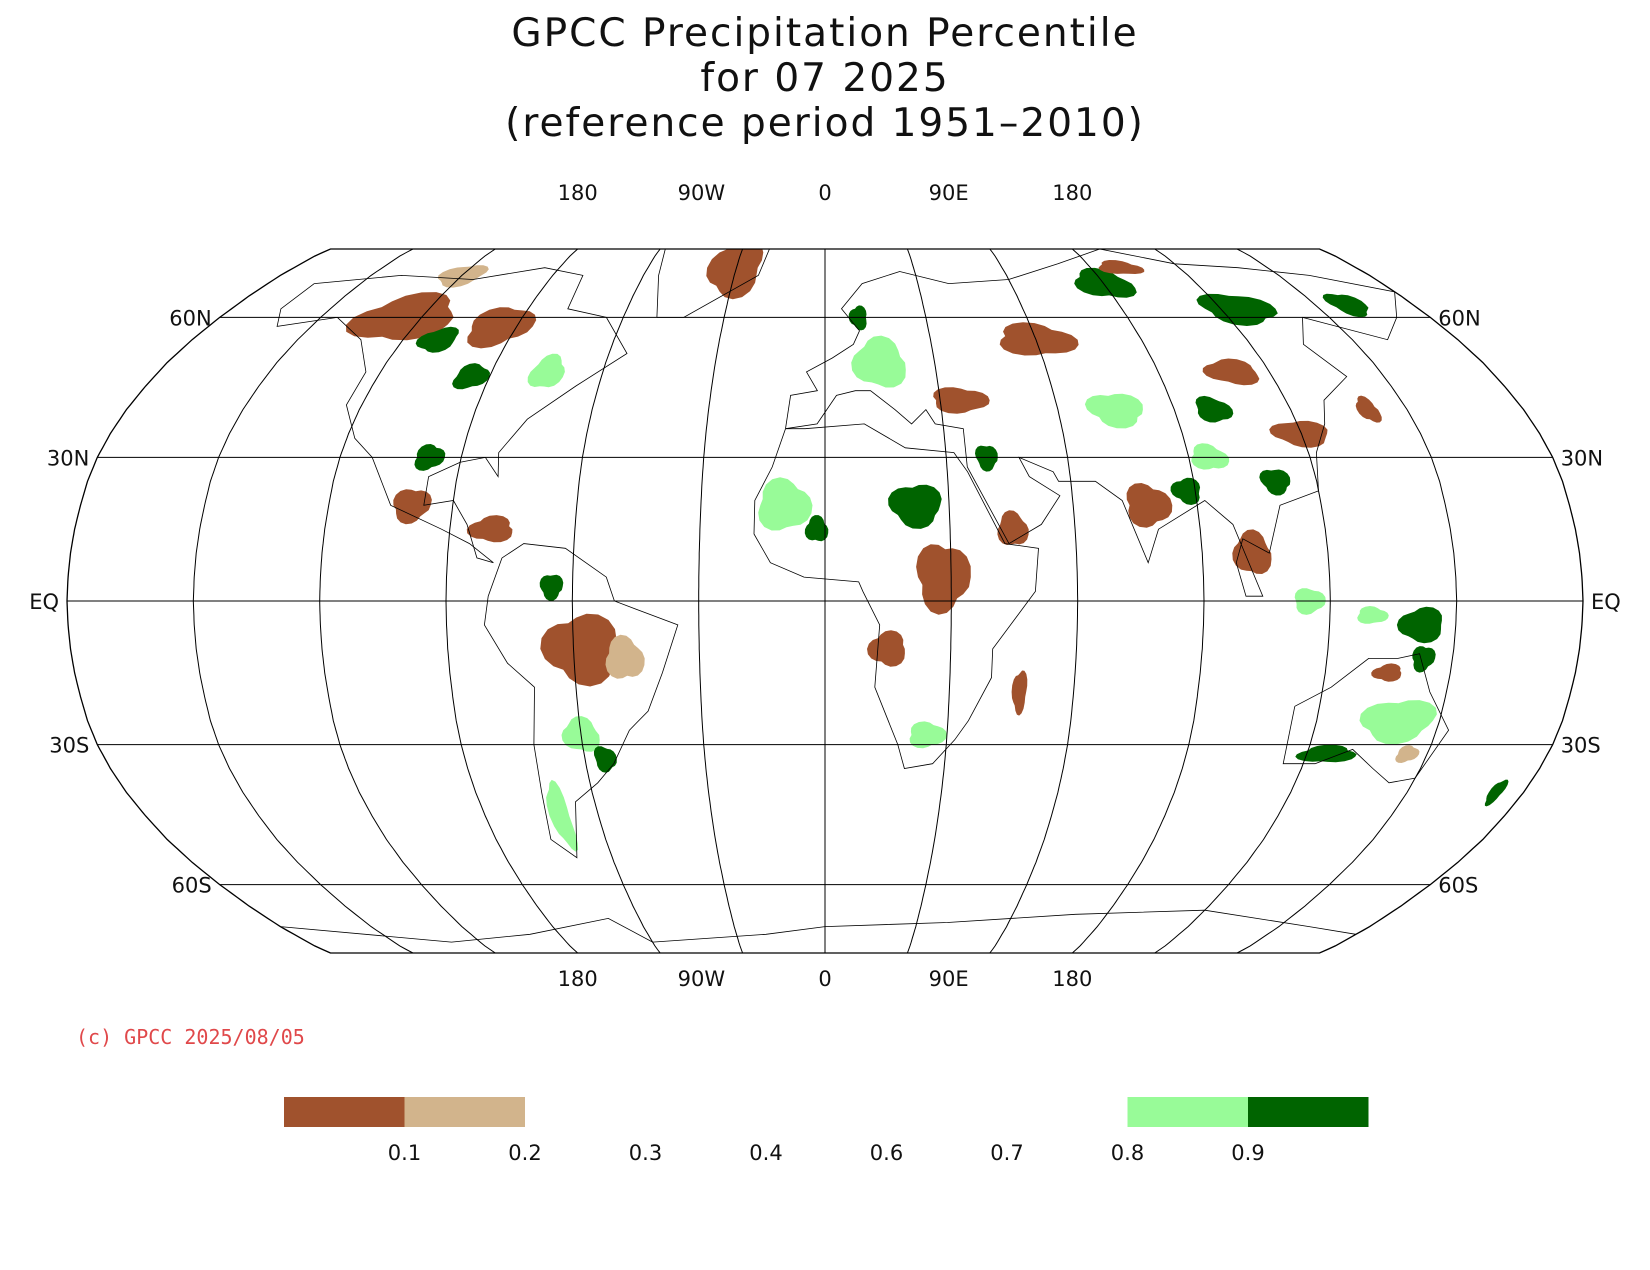 The height and width of the screenshot is (1270, 1650). What do you see at coordinates (825, 123) in the screenshot?
I see `title-line-3: (reference period 1951–2010)` at bounding box center [825, 123].